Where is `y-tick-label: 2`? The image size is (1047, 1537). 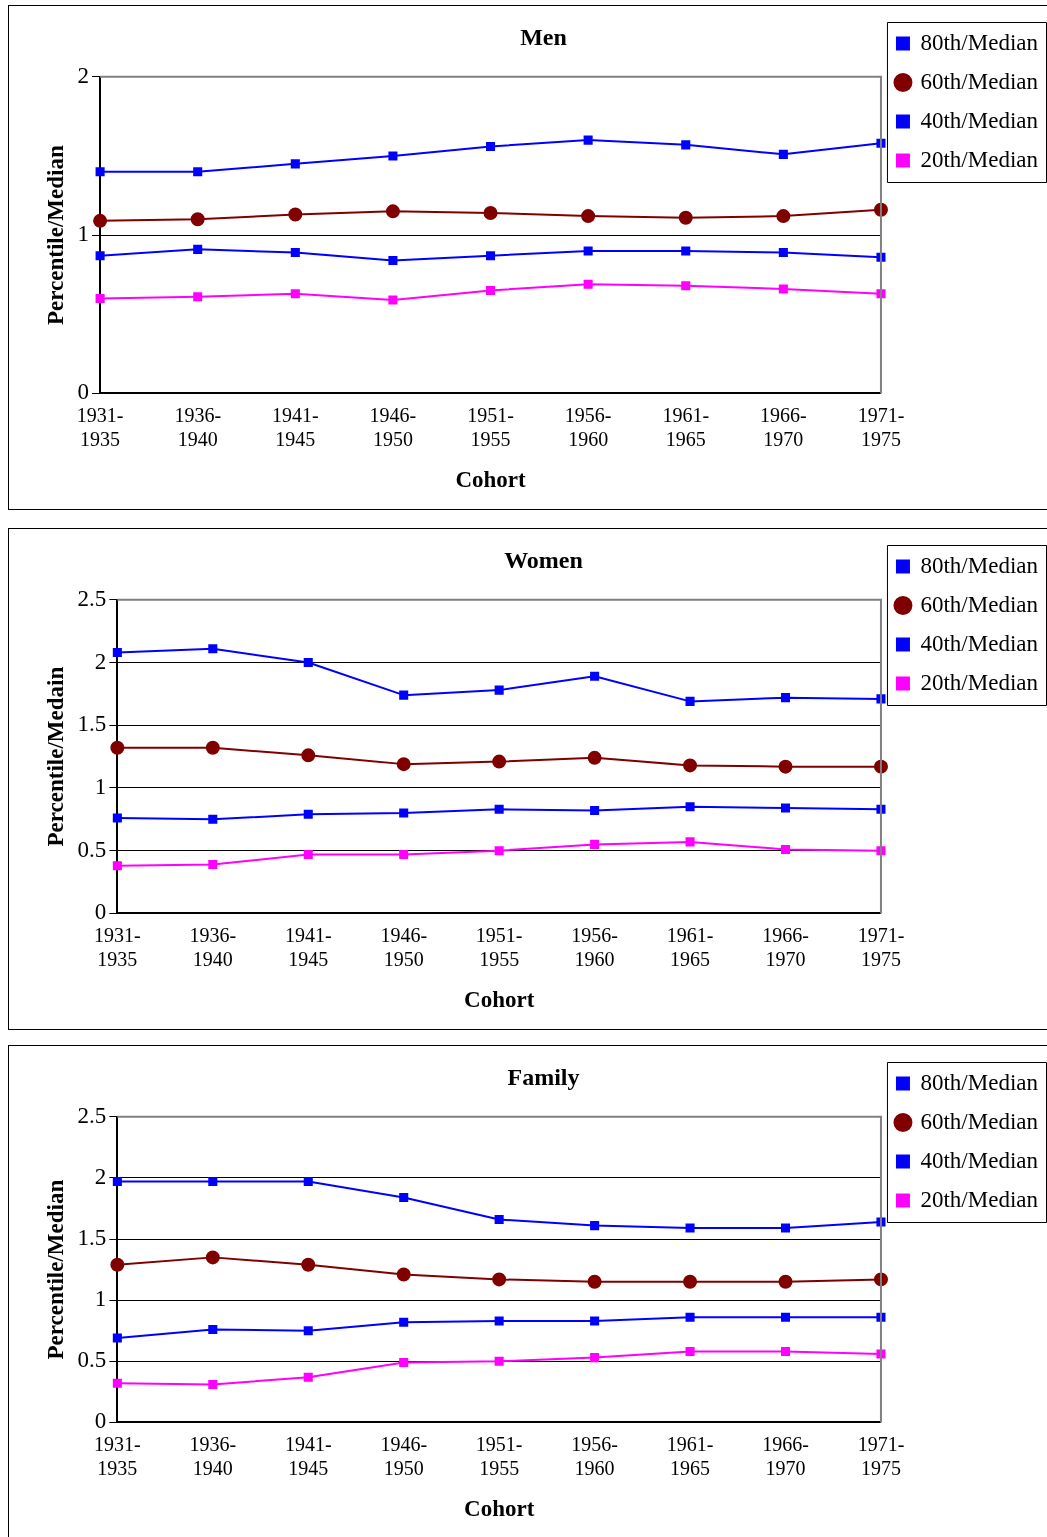
y-tick-label: 2 is located at coordinates (100, 1176).